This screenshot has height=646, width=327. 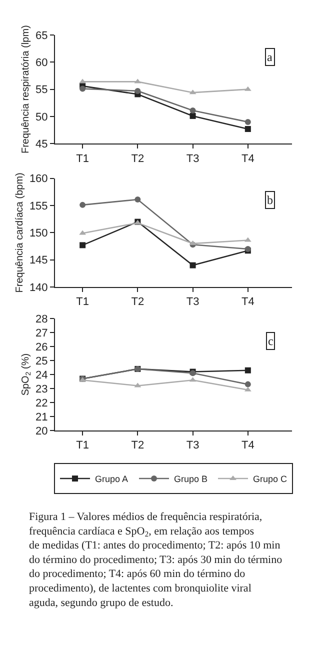 What do you see at coordinates (26, 89) in the screenshot?
I see `y-axis-title: Frequência respiratória (lpm)` at bounding box center [26, 89].